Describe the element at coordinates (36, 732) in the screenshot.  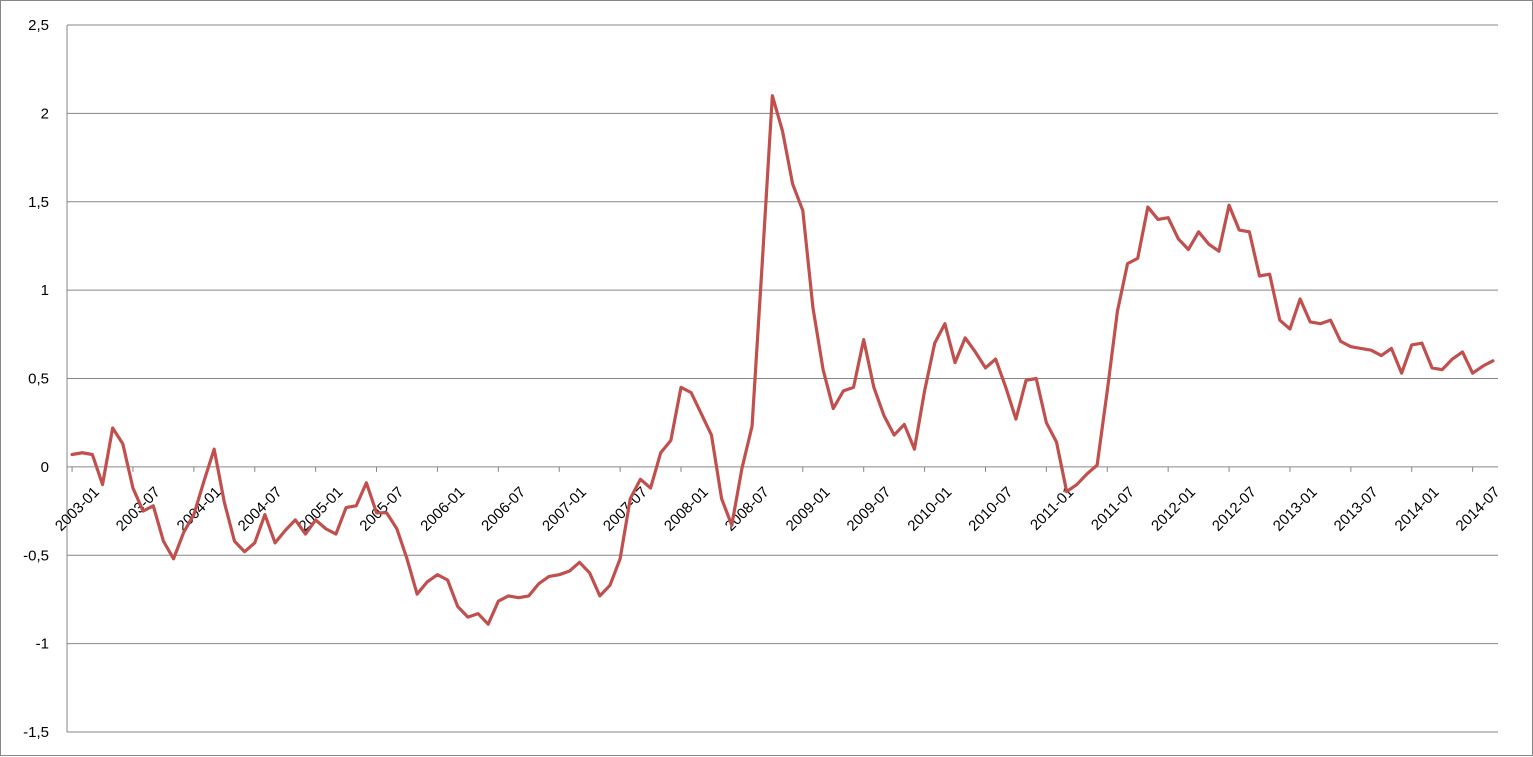
I see `y-tick-label: -1,5` at that location.